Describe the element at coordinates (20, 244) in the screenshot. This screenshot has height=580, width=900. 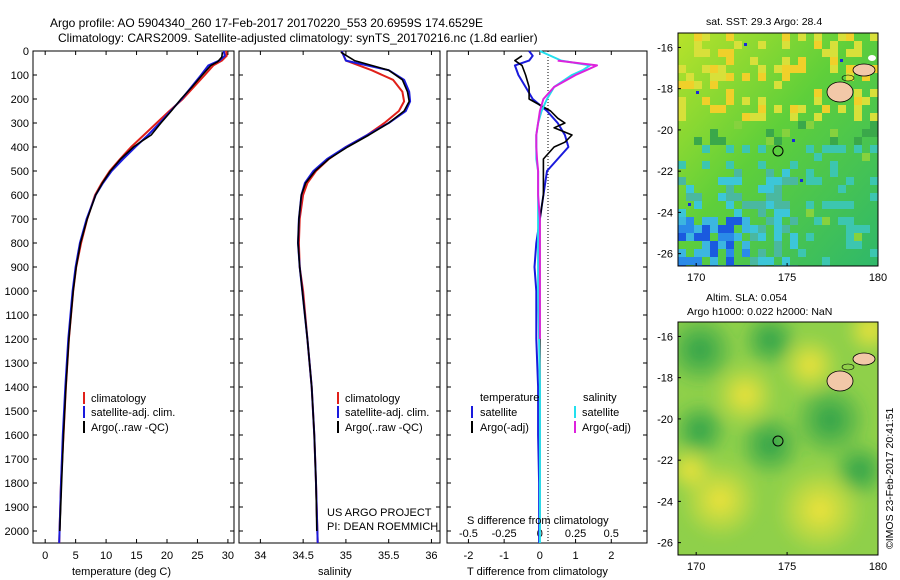
I see `y-tick-label: 800` at that location.